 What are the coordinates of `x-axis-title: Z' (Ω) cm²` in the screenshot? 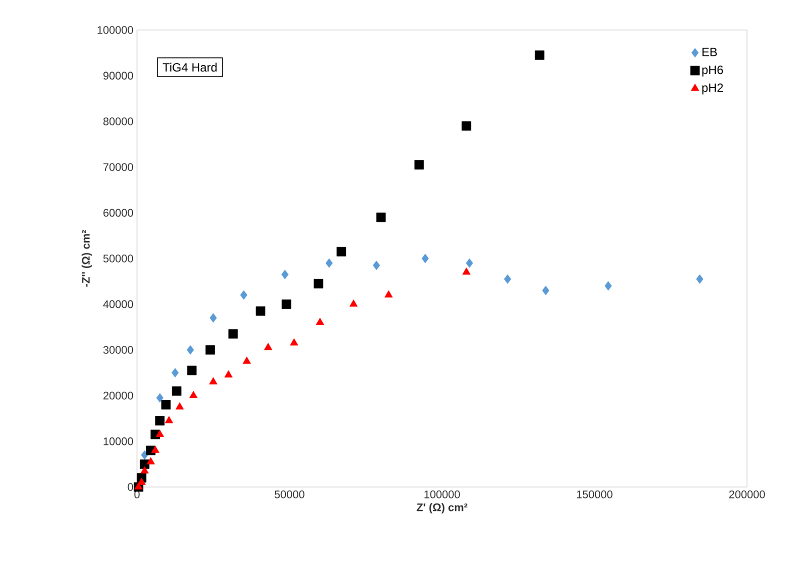 It's located at (442, 508).